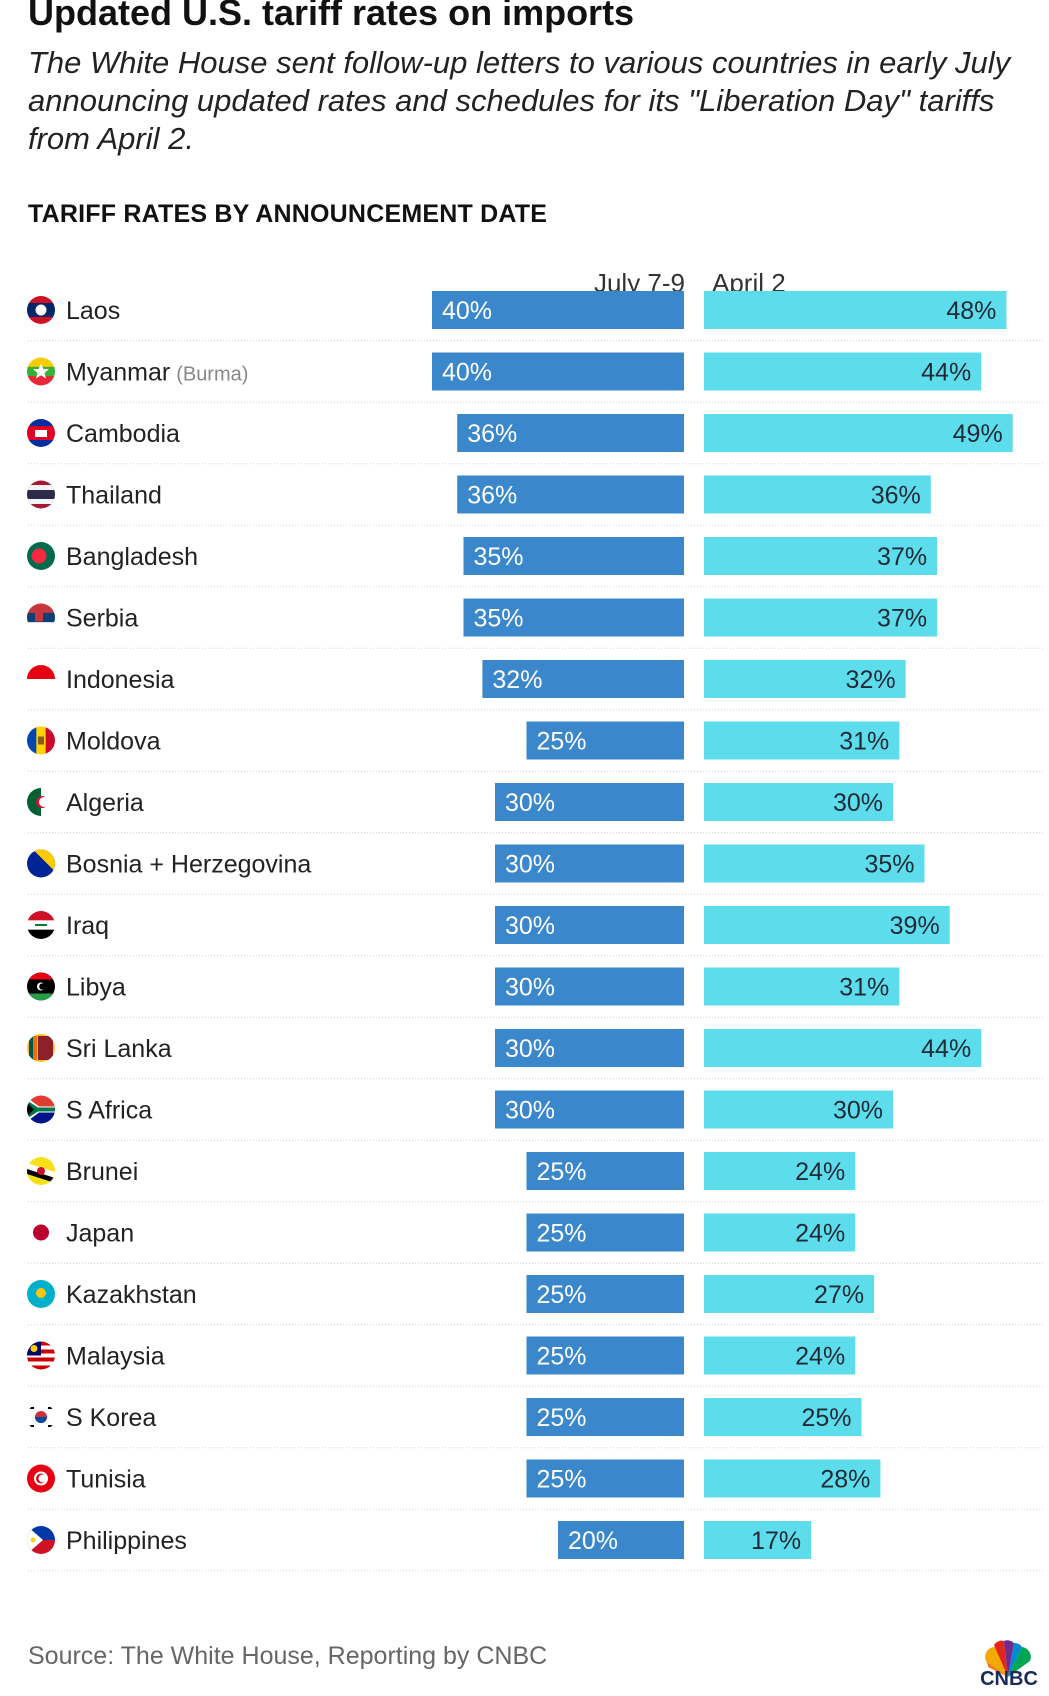  I want to click on country-label: Cambodia, so click(123, 434).